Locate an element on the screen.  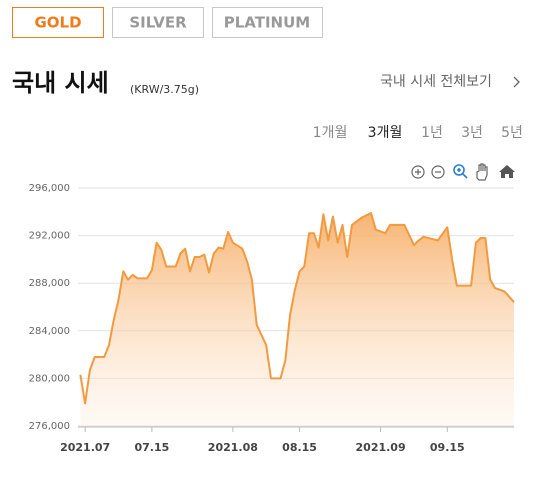
link-label: 국내 시세 전체보기 is located at coordinates (436, 82).